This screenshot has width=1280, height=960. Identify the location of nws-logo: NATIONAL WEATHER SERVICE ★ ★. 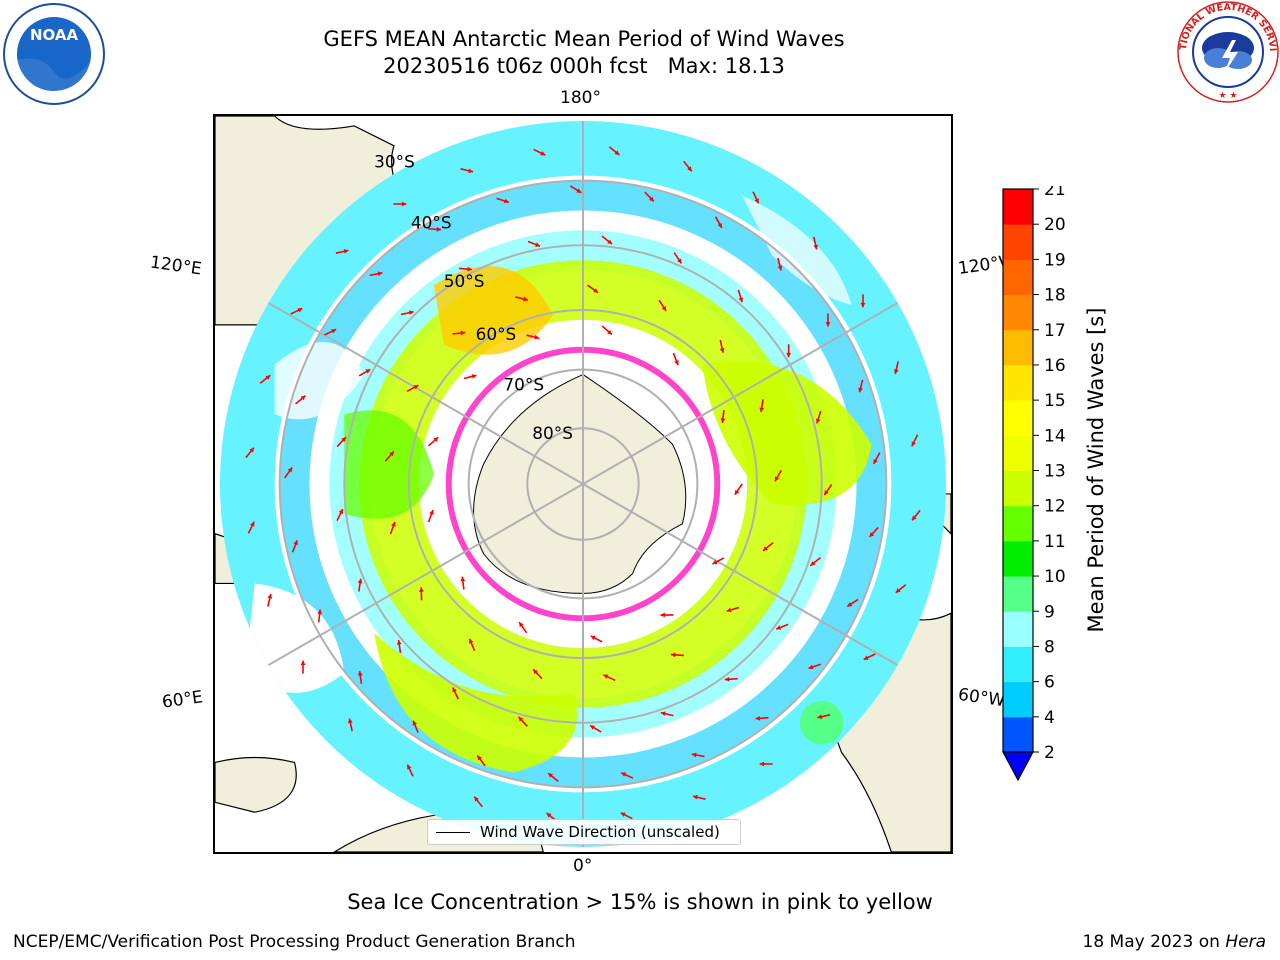
(1227, 51).